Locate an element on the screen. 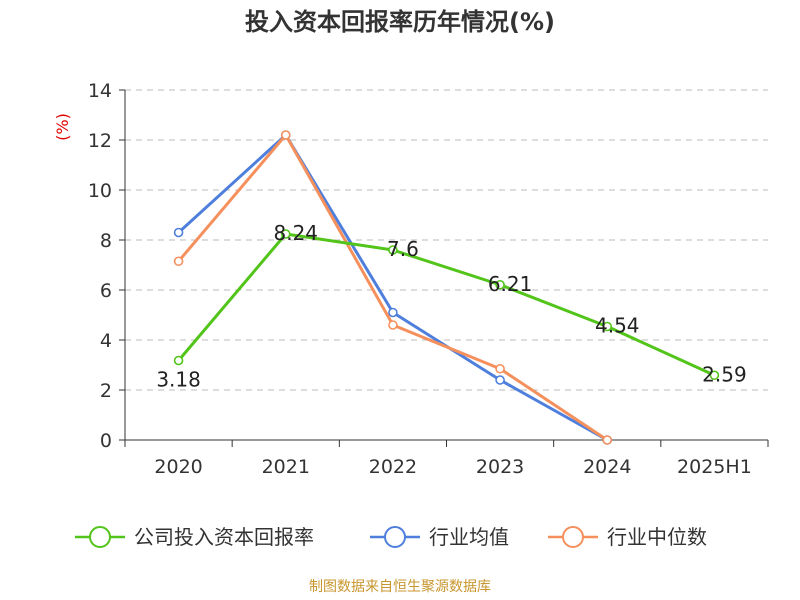 The image size is (800, 600). legend: 公司投入资本回报率 行业均值 行业中位数 is located at coordinates (391, 537).